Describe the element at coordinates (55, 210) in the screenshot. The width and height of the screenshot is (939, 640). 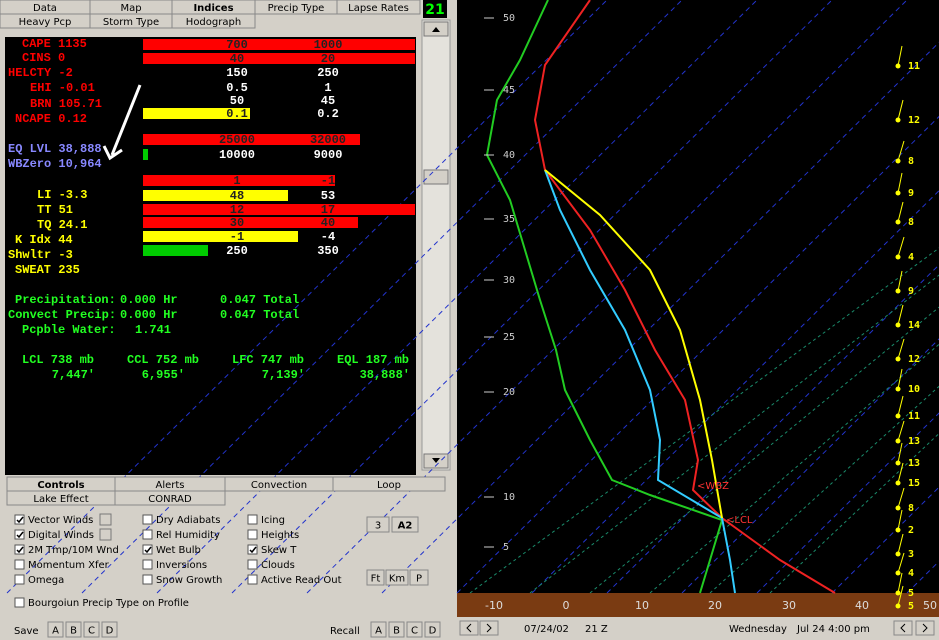
I see `index-label: TT 51` at that location.